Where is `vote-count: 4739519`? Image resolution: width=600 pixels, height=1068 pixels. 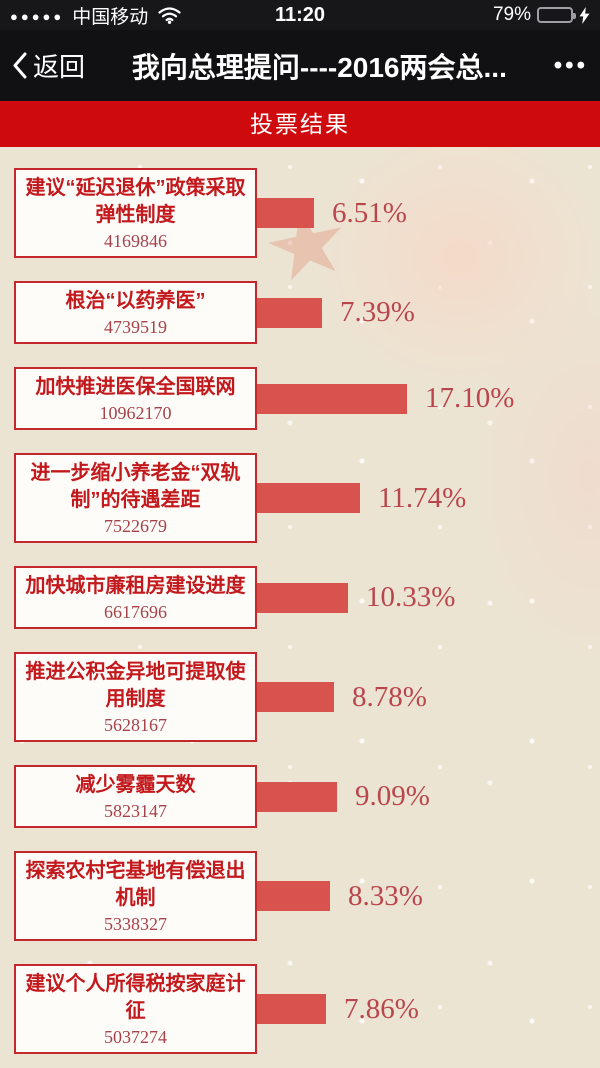
vote-count: 4739519 is located at coordinates (135, 327).